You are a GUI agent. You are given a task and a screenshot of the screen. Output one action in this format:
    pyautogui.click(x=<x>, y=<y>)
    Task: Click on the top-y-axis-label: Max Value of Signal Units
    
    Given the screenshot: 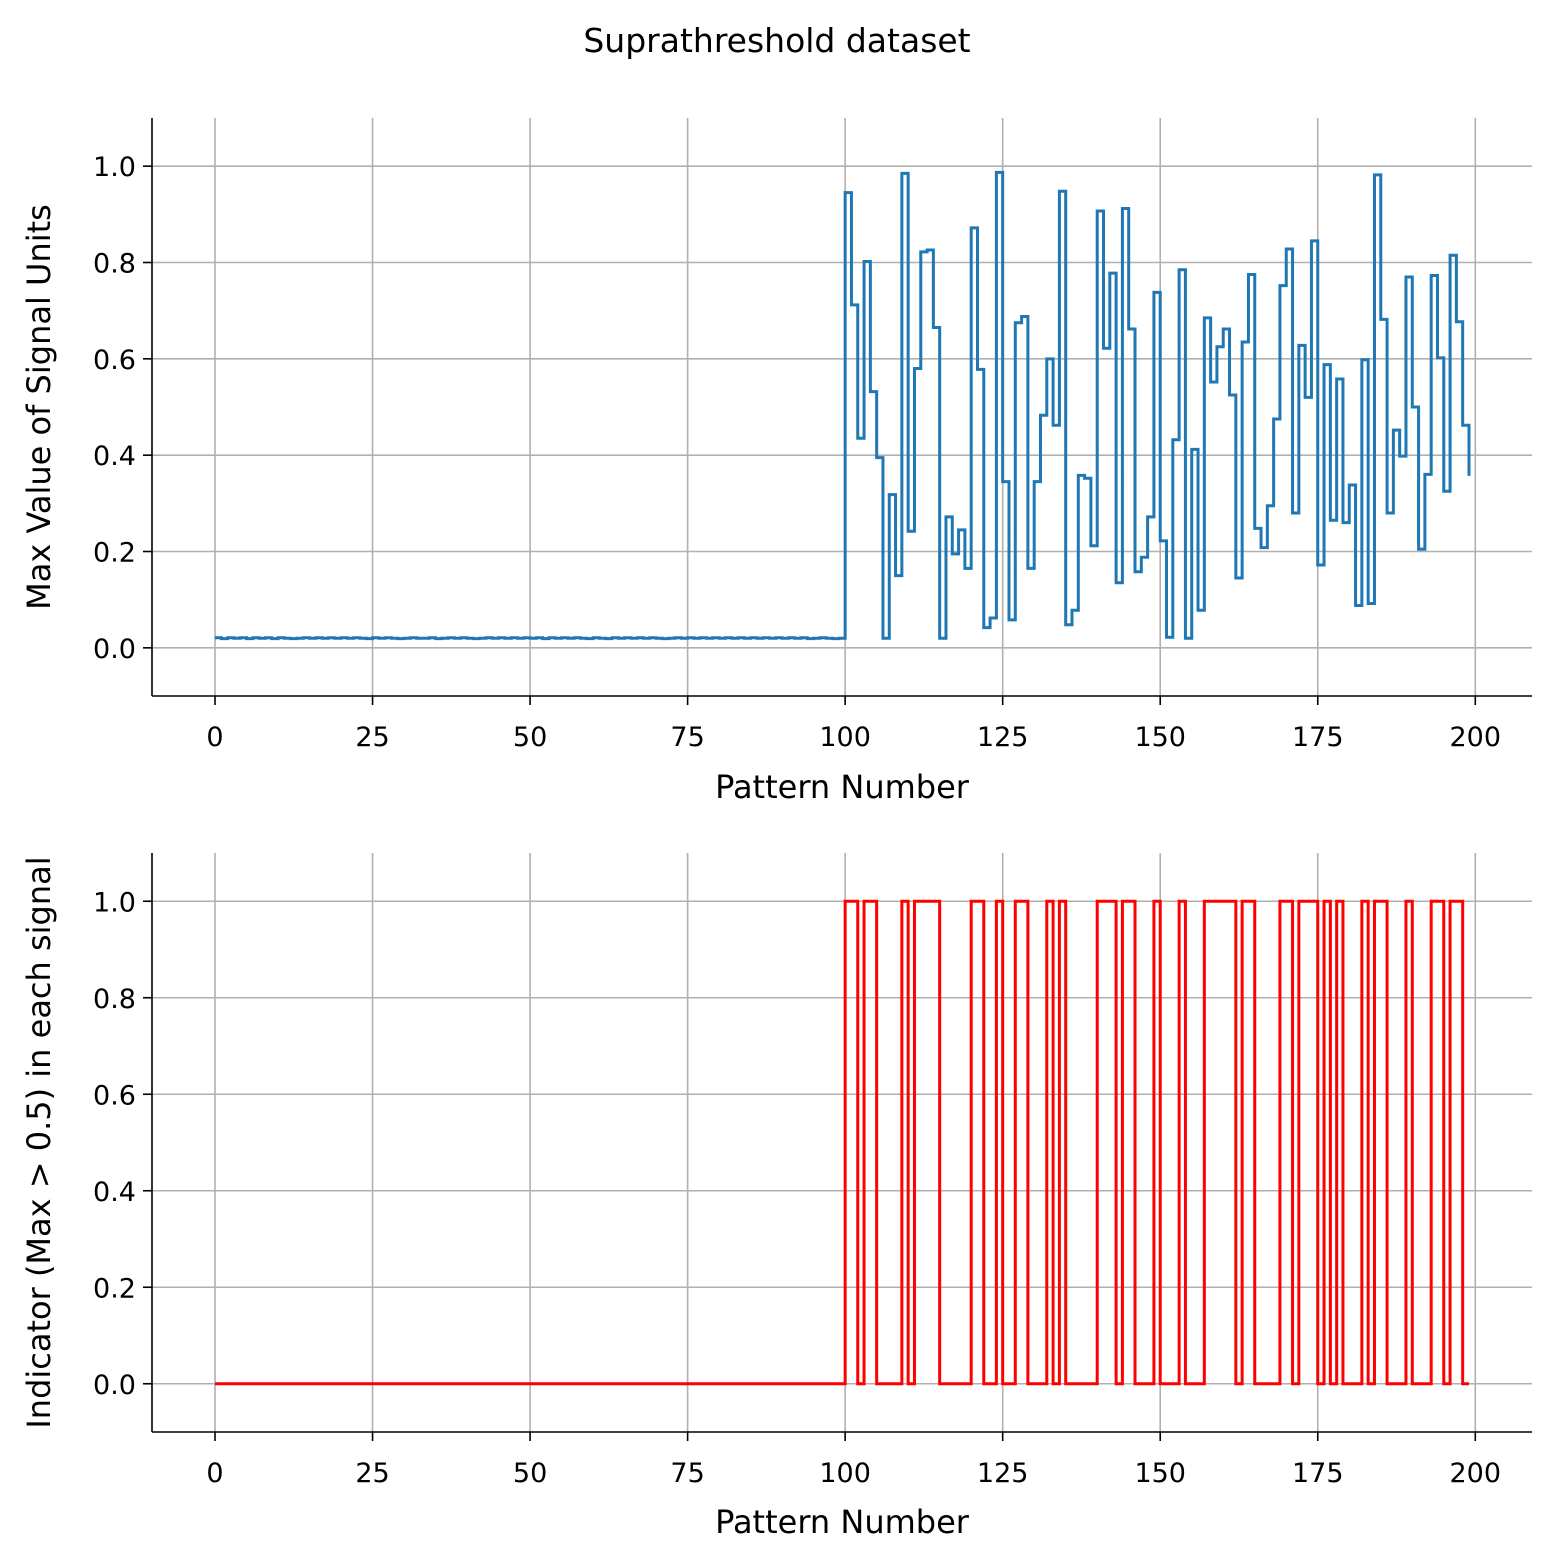 What is the action you would take?
    pyautogui.click(x=39, y=407)
    